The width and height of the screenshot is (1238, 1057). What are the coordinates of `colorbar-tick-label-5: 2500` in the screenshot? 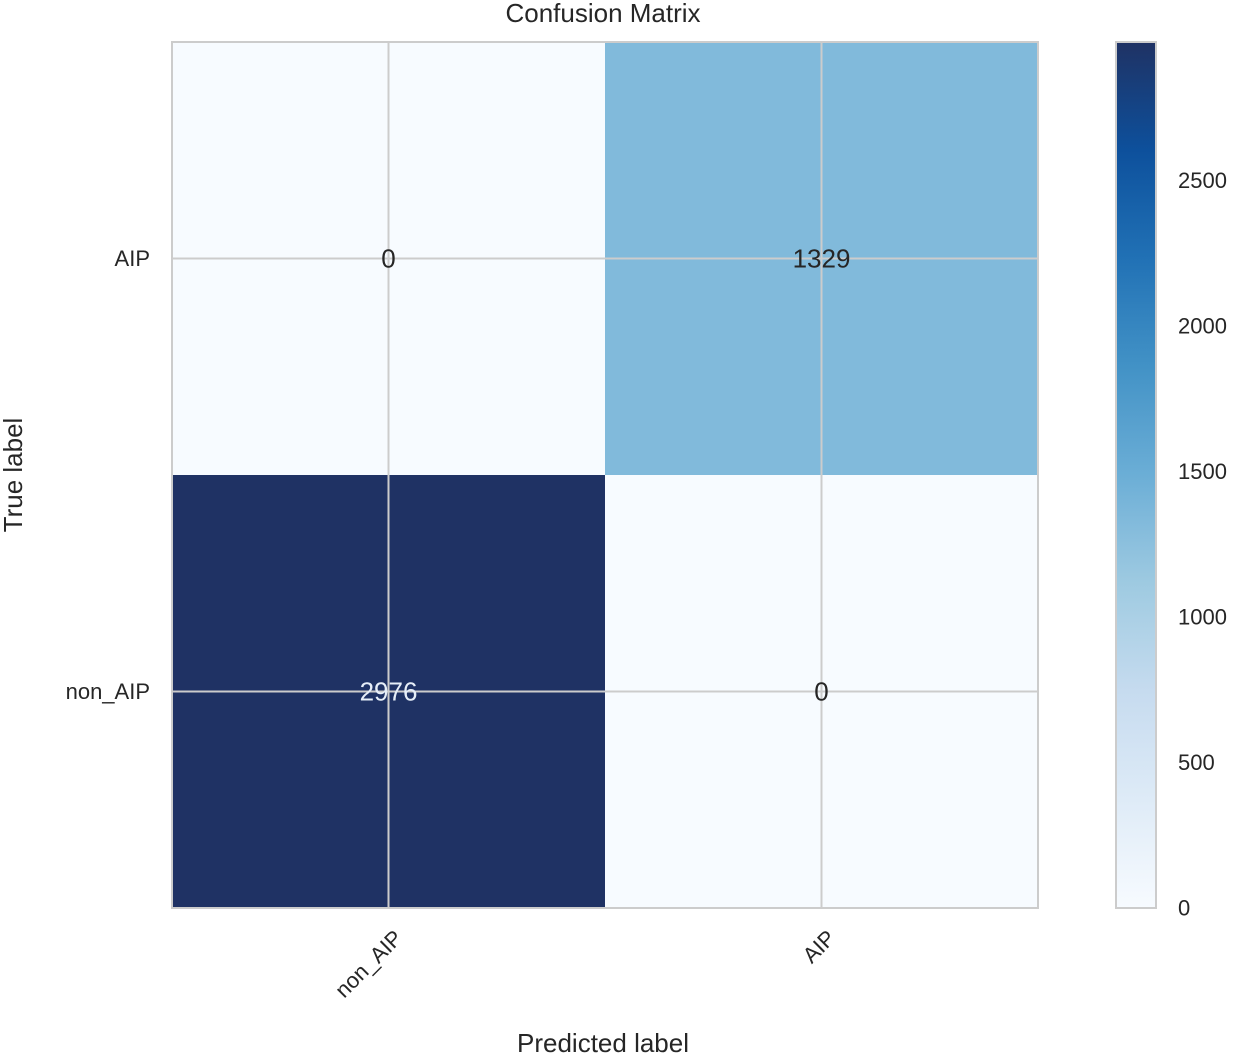 It's located at (1202, 180).